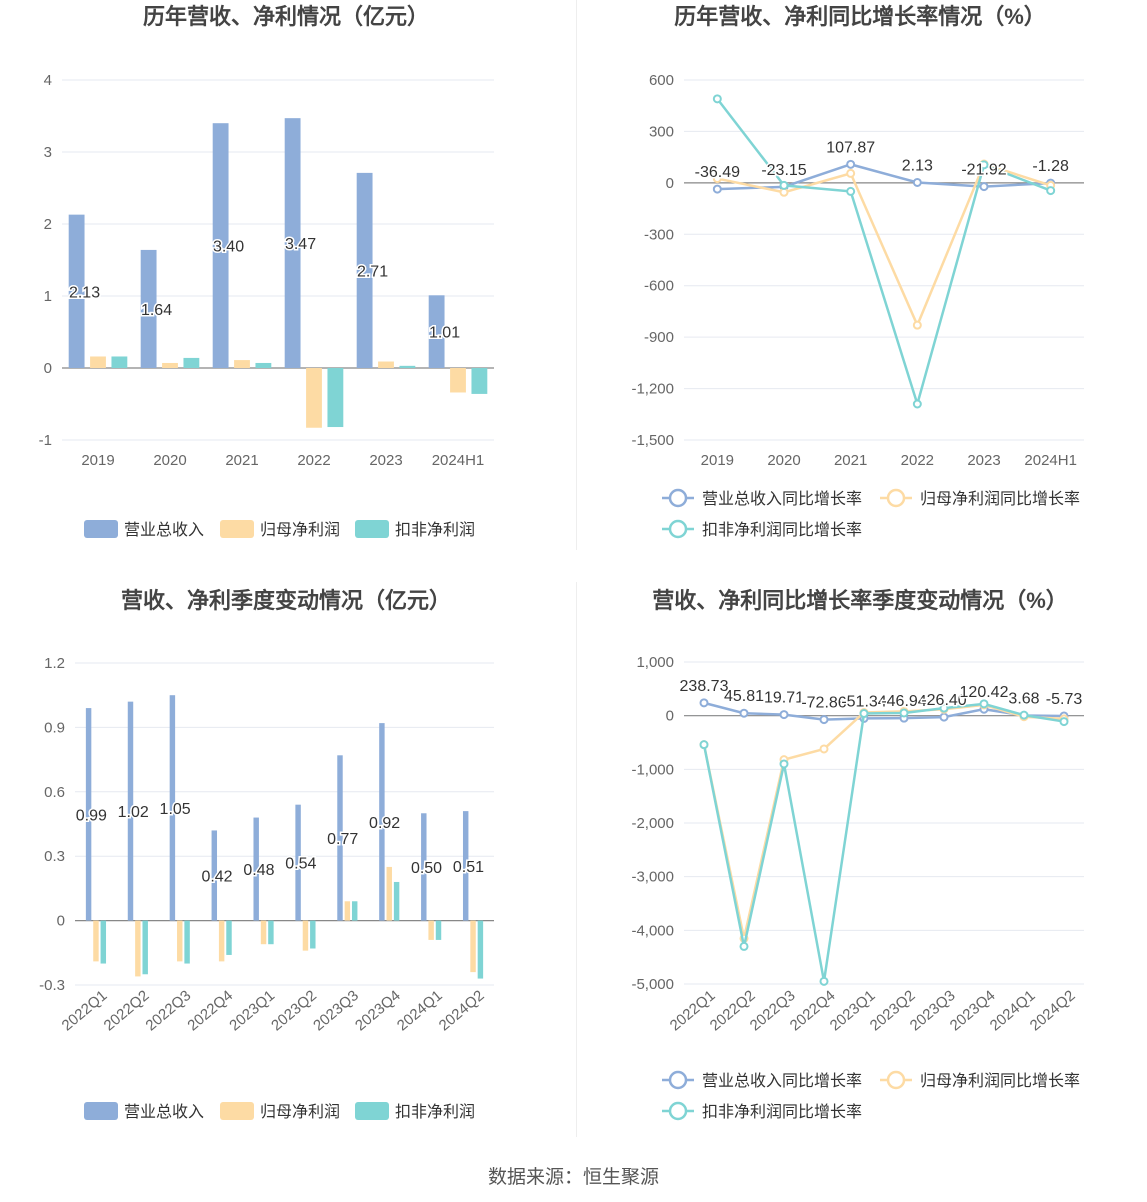  I want to click on chart-title: 营收、净利同比增长率季度变动情况（%）, so click(860, 600).